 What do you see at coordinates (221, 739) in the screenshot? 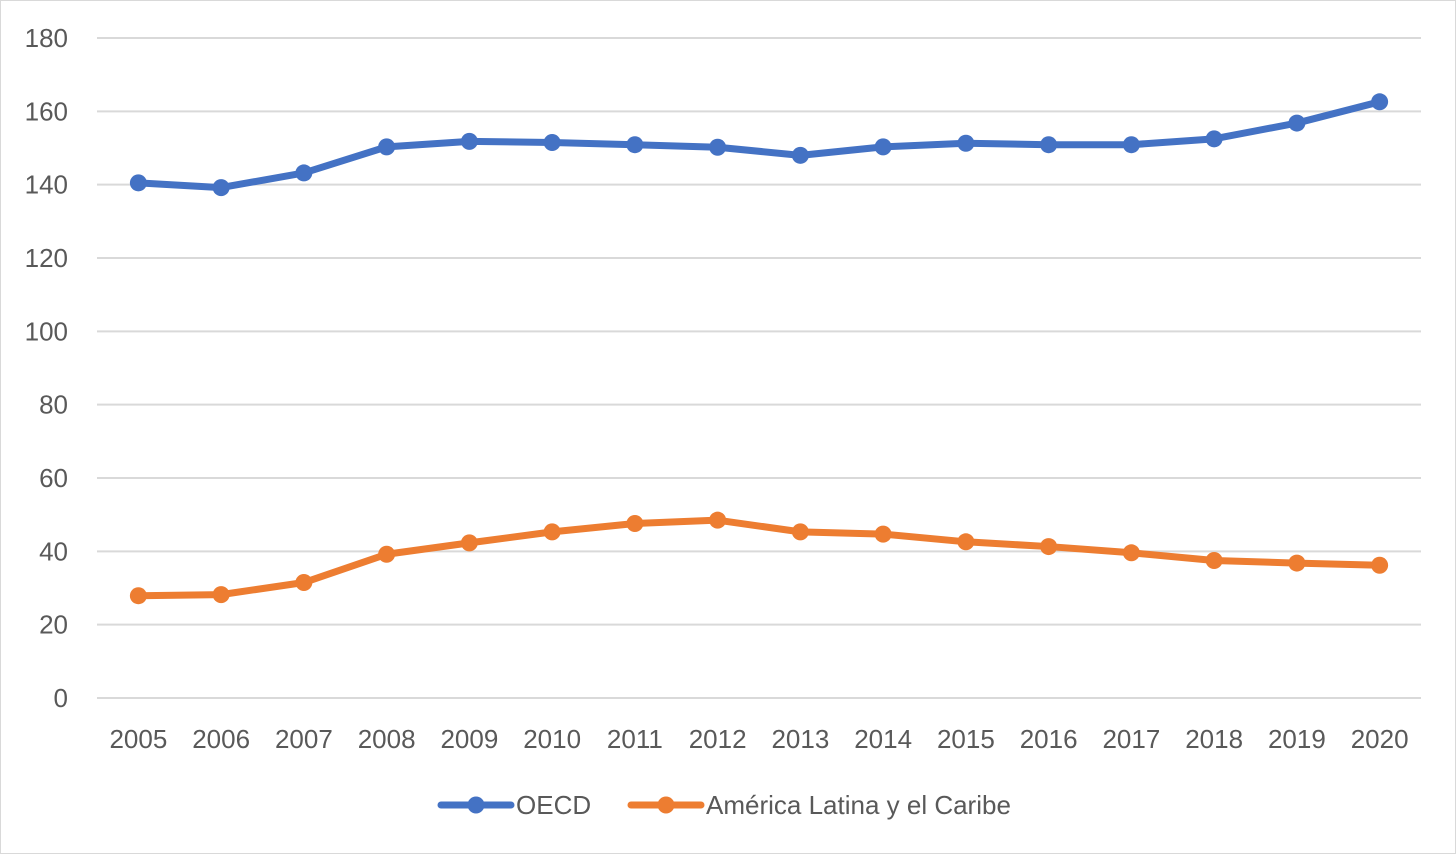
I see `x-tick-label: 2006` at bounding box center [221, 739].